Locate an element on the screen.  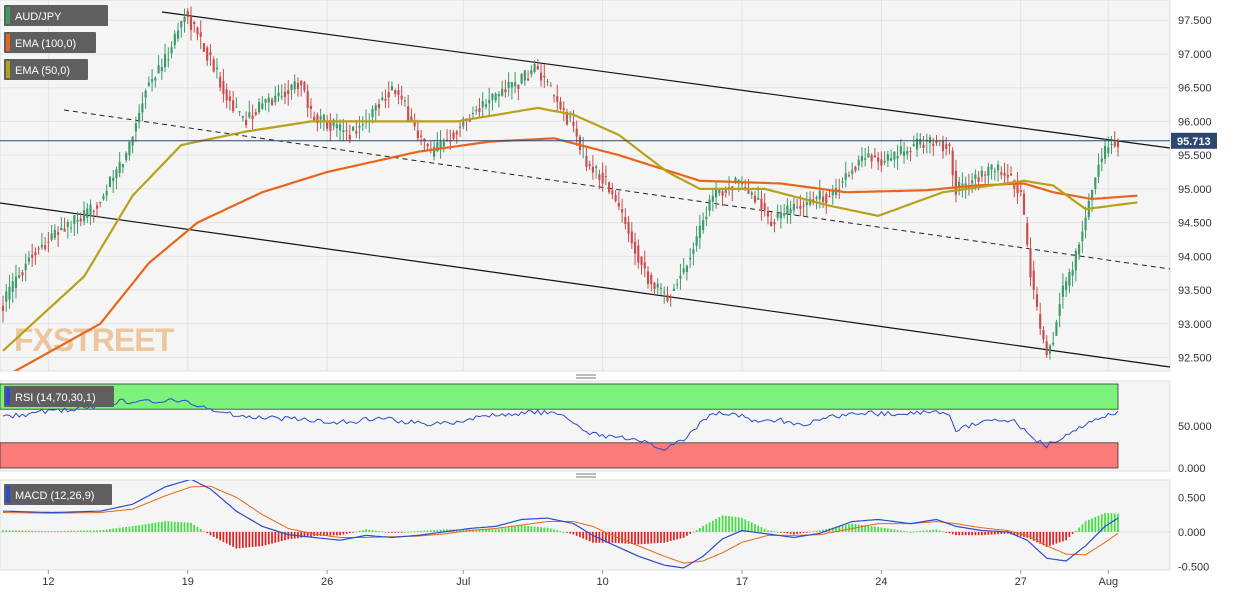
legend-instrument: AUD/JPY is located at coordinates (56, 15).